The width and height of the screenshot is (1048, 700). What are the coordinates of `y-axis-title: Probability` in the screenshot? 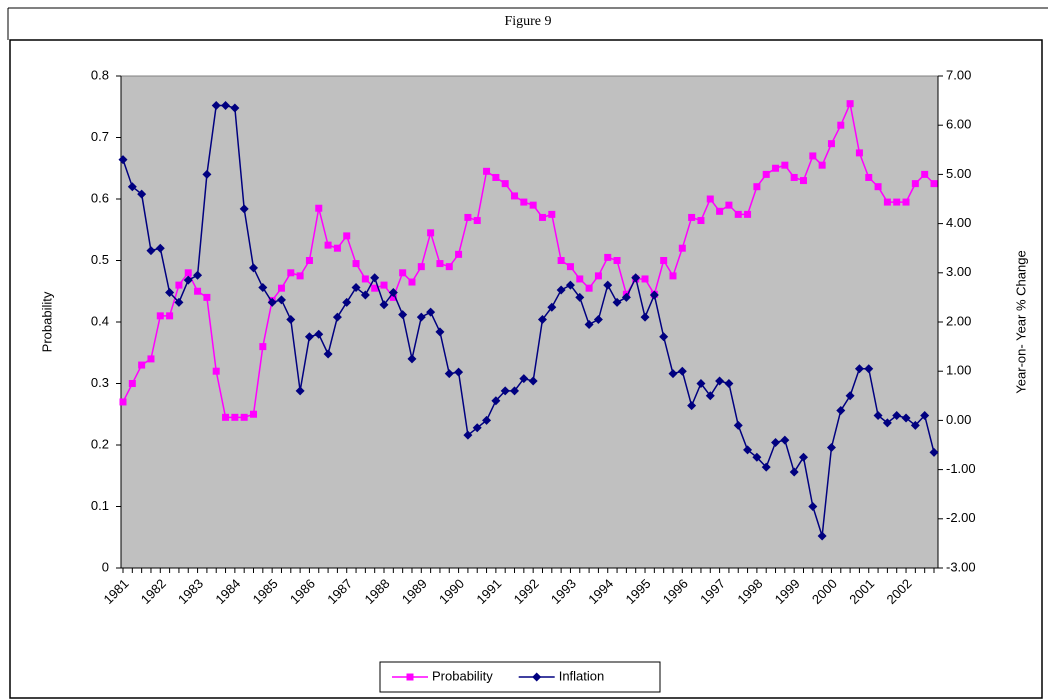 It's located at (46, 321).